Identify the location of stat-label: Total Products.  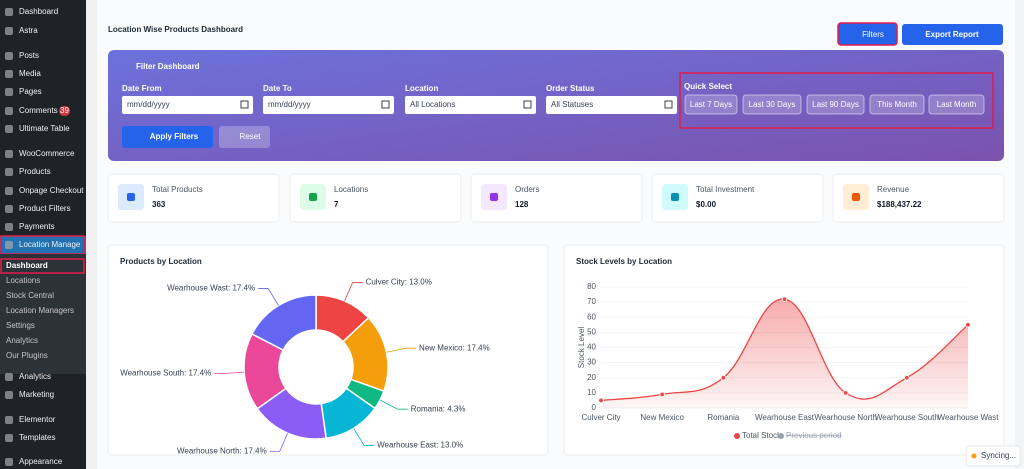
(177, 189).